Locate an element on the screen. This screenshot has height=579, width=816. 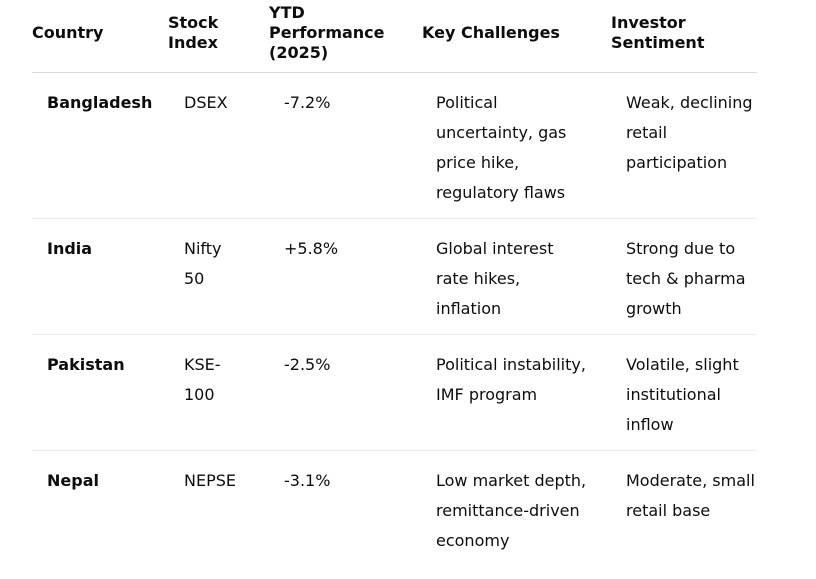
cell-ytd: -3.1% is located at coordinates (307, 480).